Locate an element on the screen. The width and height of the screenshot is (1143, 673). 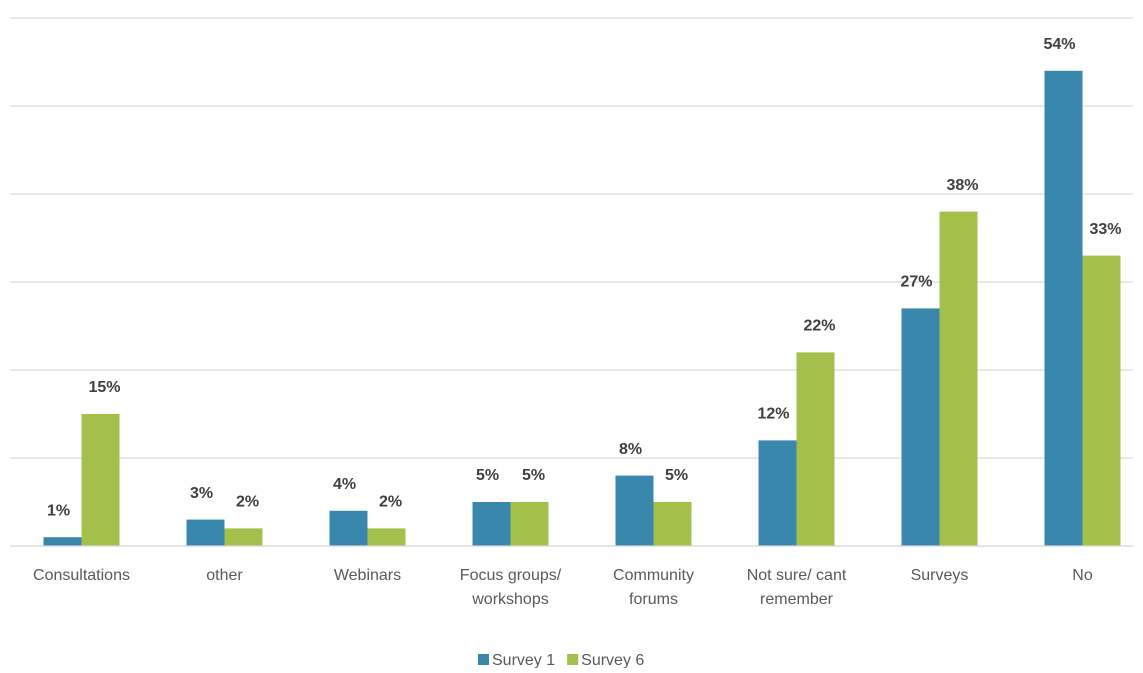
data-label: 38% is located at coordinates (962, 185).